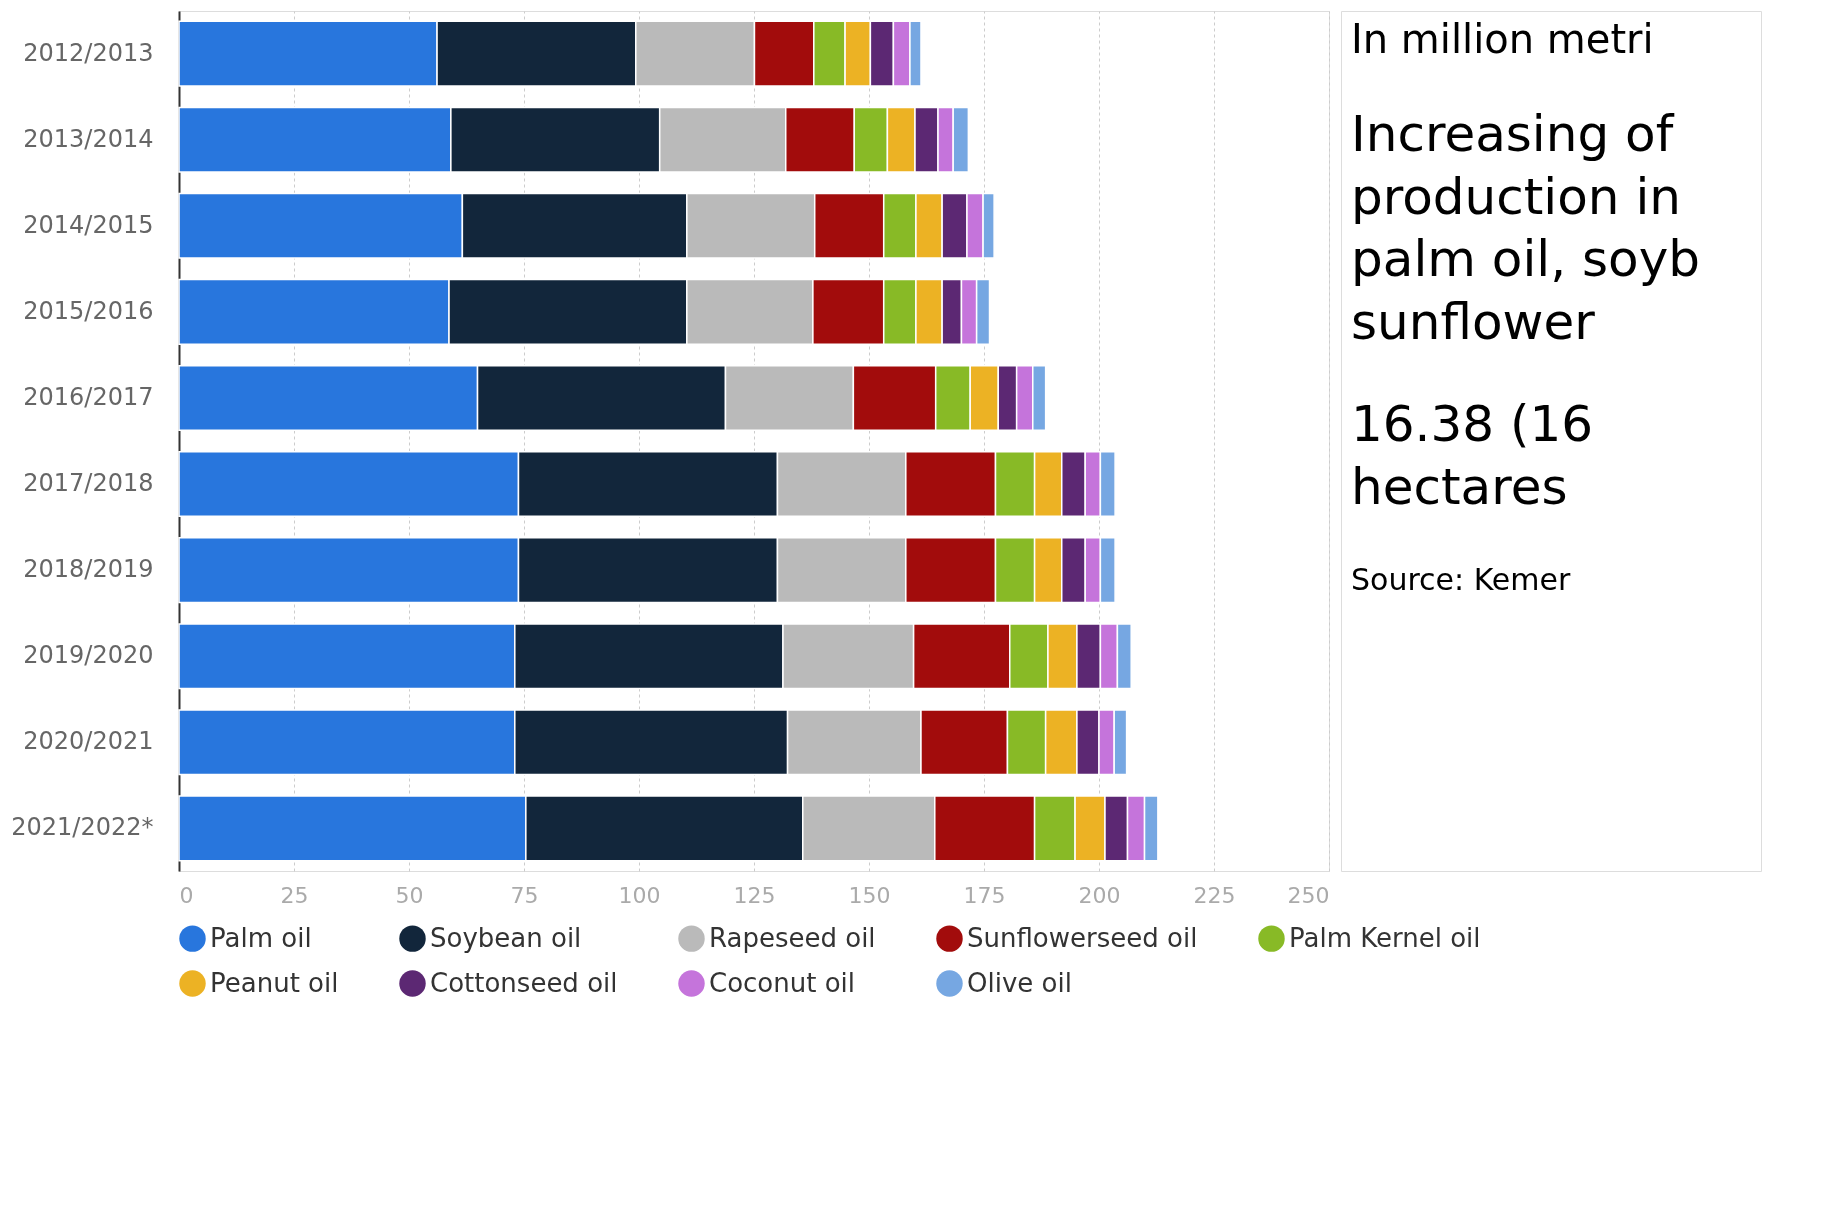  Describe the element at coordinates (88, 741) in the screenshot. I see `y-tick-label: 2020/2021` at that location.